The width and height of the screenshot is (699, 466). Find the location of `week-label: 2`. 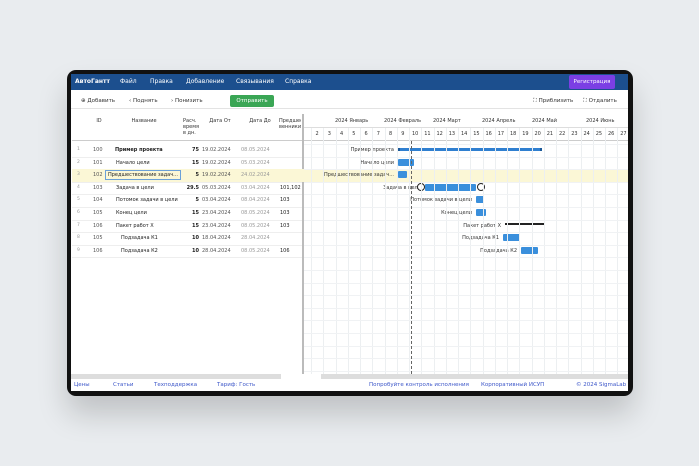

week-label: 2 is located at coordinates (317, 134).